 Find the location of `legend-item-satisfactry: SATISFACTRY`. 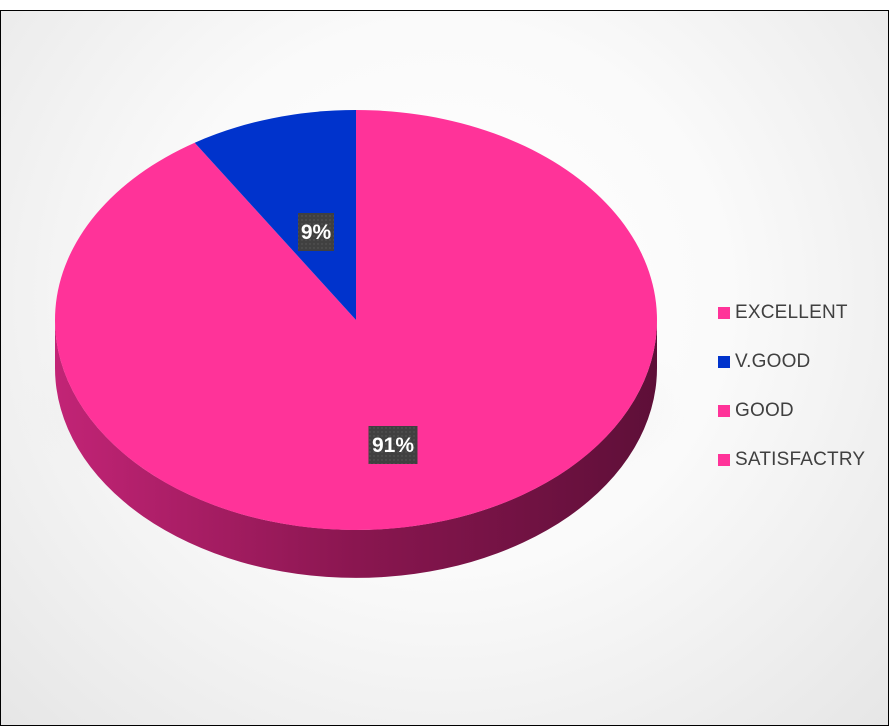

legend-item-satisfactry: SATISFACTRY is located at coordinates (791, 460).